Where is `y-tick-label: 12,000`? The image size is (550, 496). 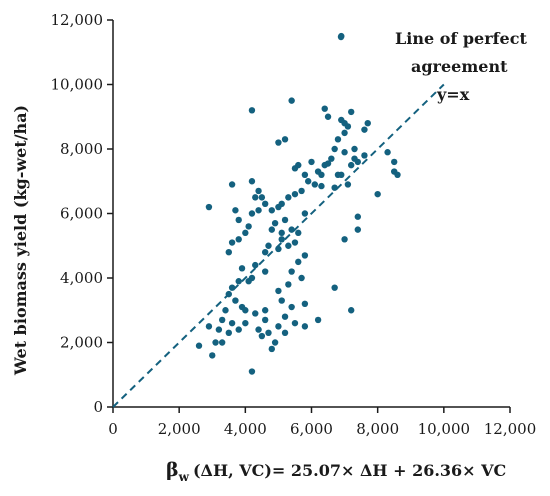
y-tick-label: 12,000 is located at coordinates (77, 20).